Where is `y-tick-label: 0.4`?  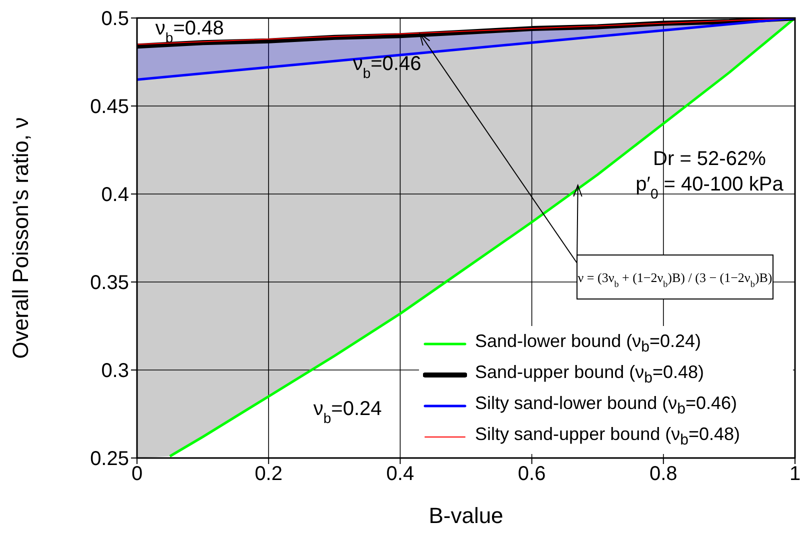
y-tick-label: 0.4 is located at coordinates (115, 195).